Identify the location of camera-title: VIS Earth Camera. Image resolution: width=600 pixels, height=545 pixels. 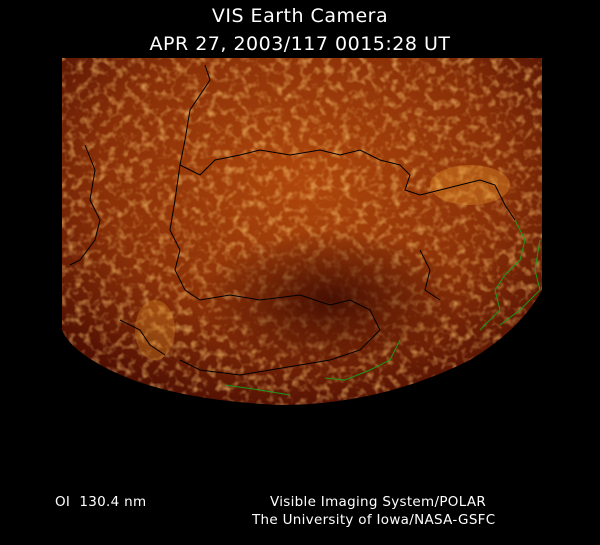
(300, 16).